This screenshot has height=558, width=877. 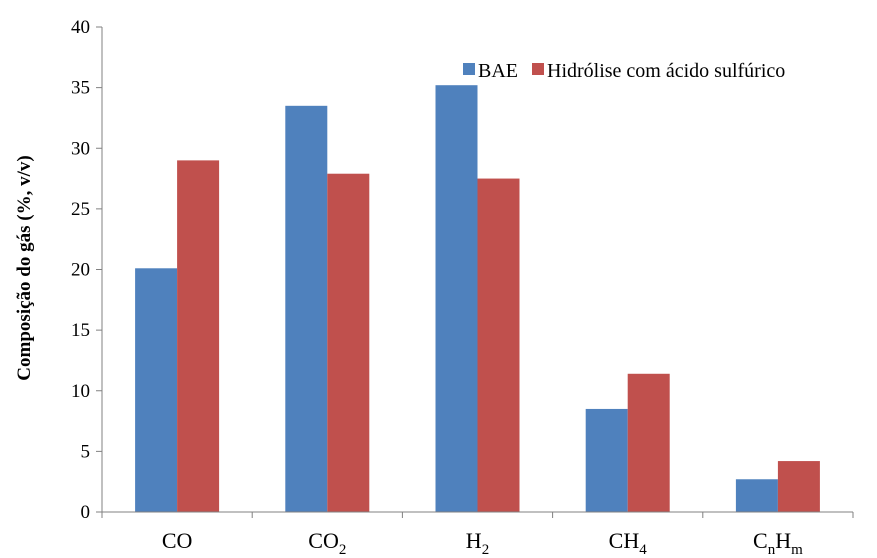 I want to click on x-category-label: Cn​Hm​, so click(x=778, y=543).